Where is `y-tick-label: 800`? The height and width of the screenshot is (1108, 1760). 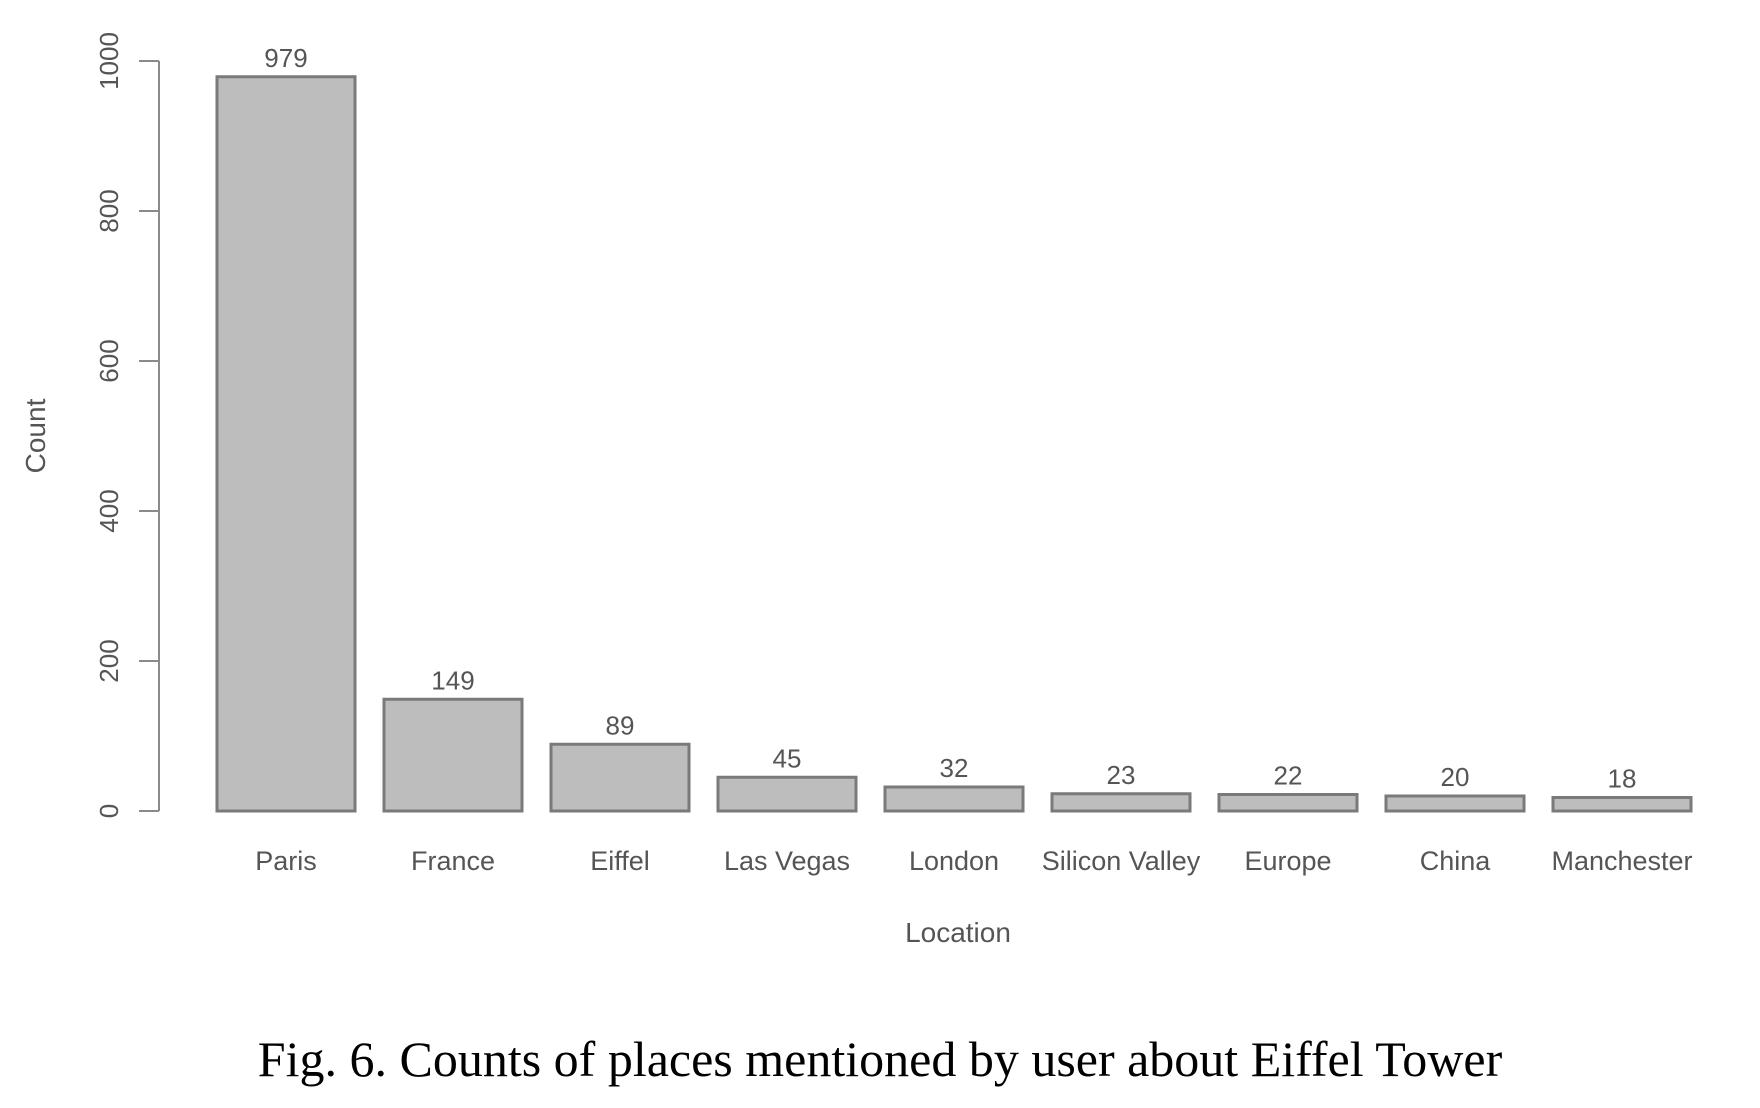 y-tick-label: 800 is located at coordinates (109, 210).